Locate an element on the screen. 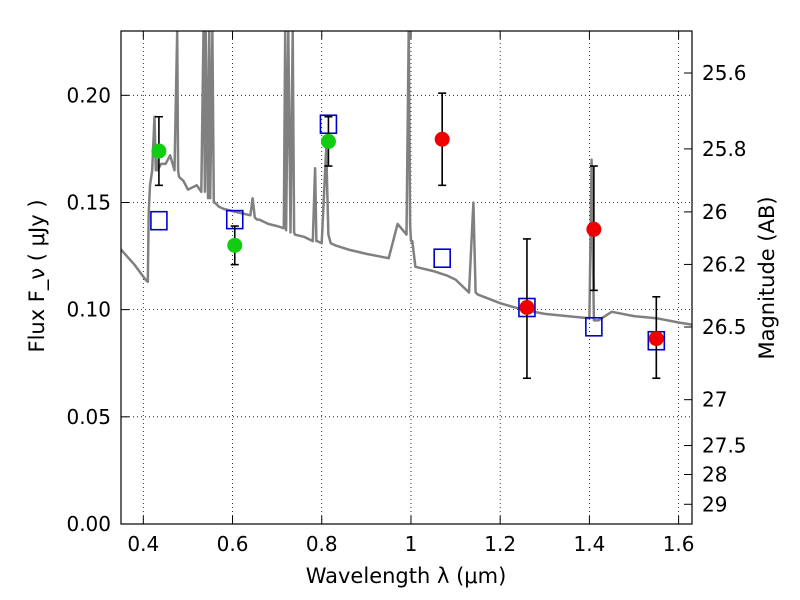 The image size is (800, 600). mag-tick-label: 27 is located at coordinates (714, 400).